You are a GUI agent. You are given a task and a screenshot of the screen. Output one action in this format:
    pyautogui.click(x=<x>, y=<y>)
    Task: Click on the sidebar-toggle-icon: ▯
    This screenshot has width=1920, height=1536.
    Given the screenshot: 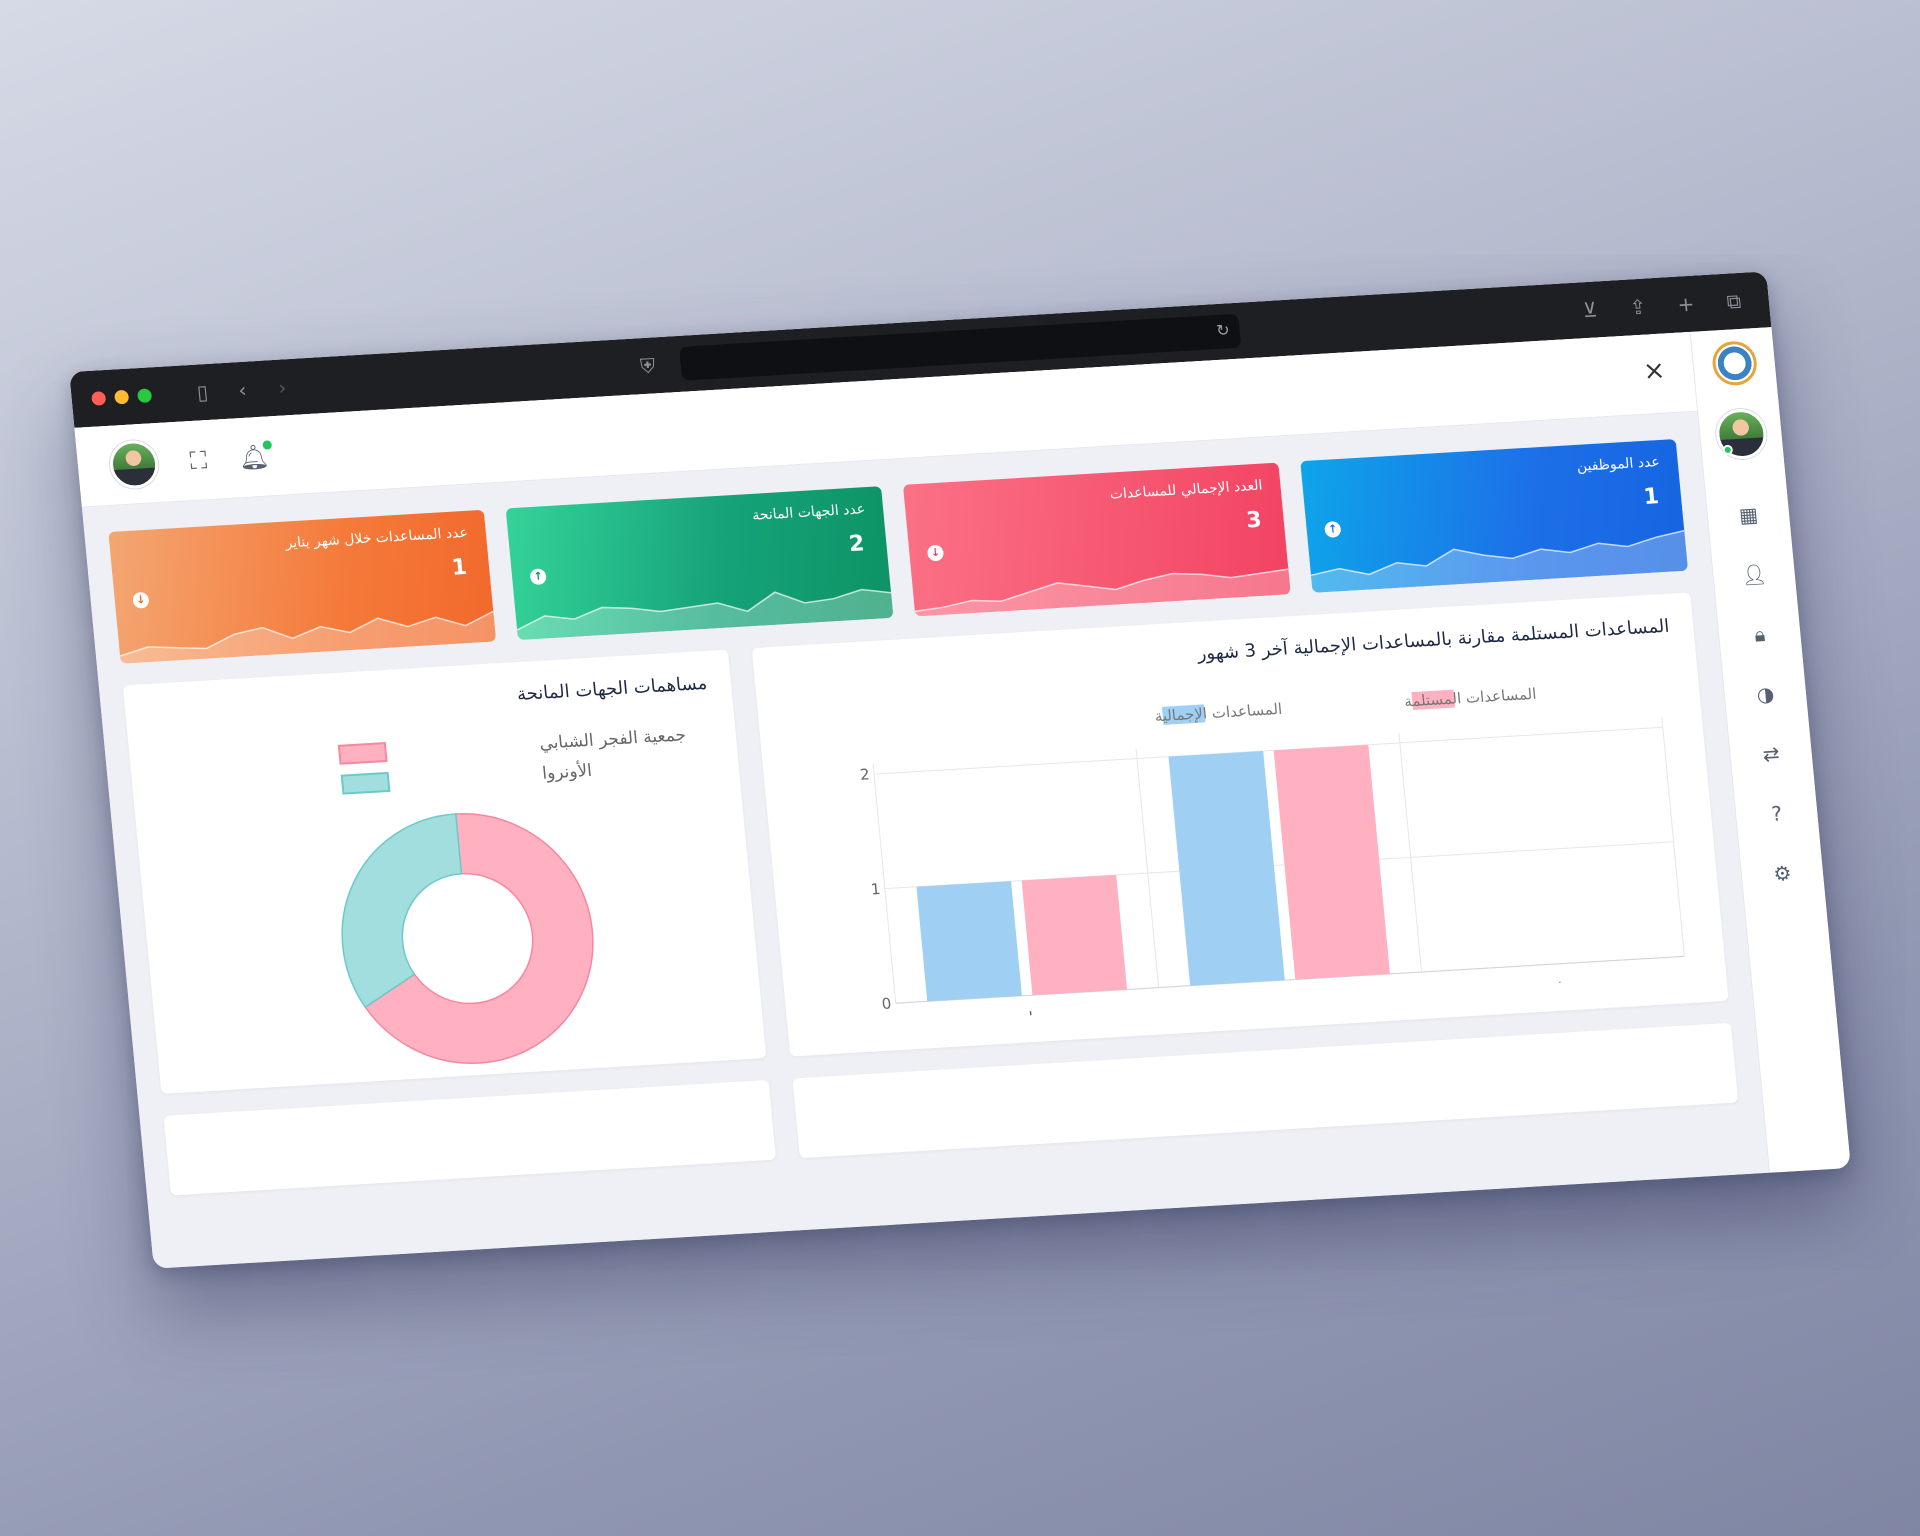 What is the action you would take?
    pyautogui.click(x=202, y=392)
    